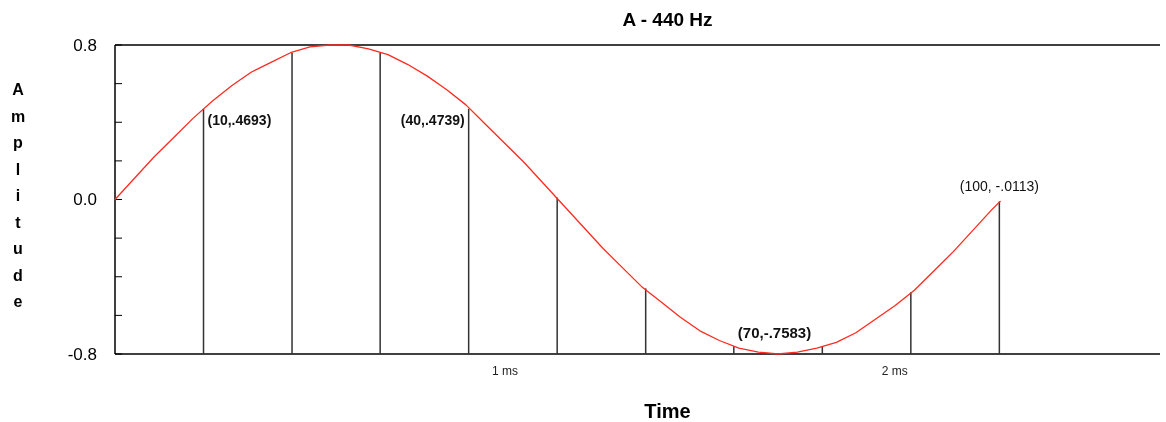 The image size is (1166, 422). What do you see at coordinates (774, 333) in the screenshot?
I see `annotation: (70,-.7583)` at bounding box center [774, 333].